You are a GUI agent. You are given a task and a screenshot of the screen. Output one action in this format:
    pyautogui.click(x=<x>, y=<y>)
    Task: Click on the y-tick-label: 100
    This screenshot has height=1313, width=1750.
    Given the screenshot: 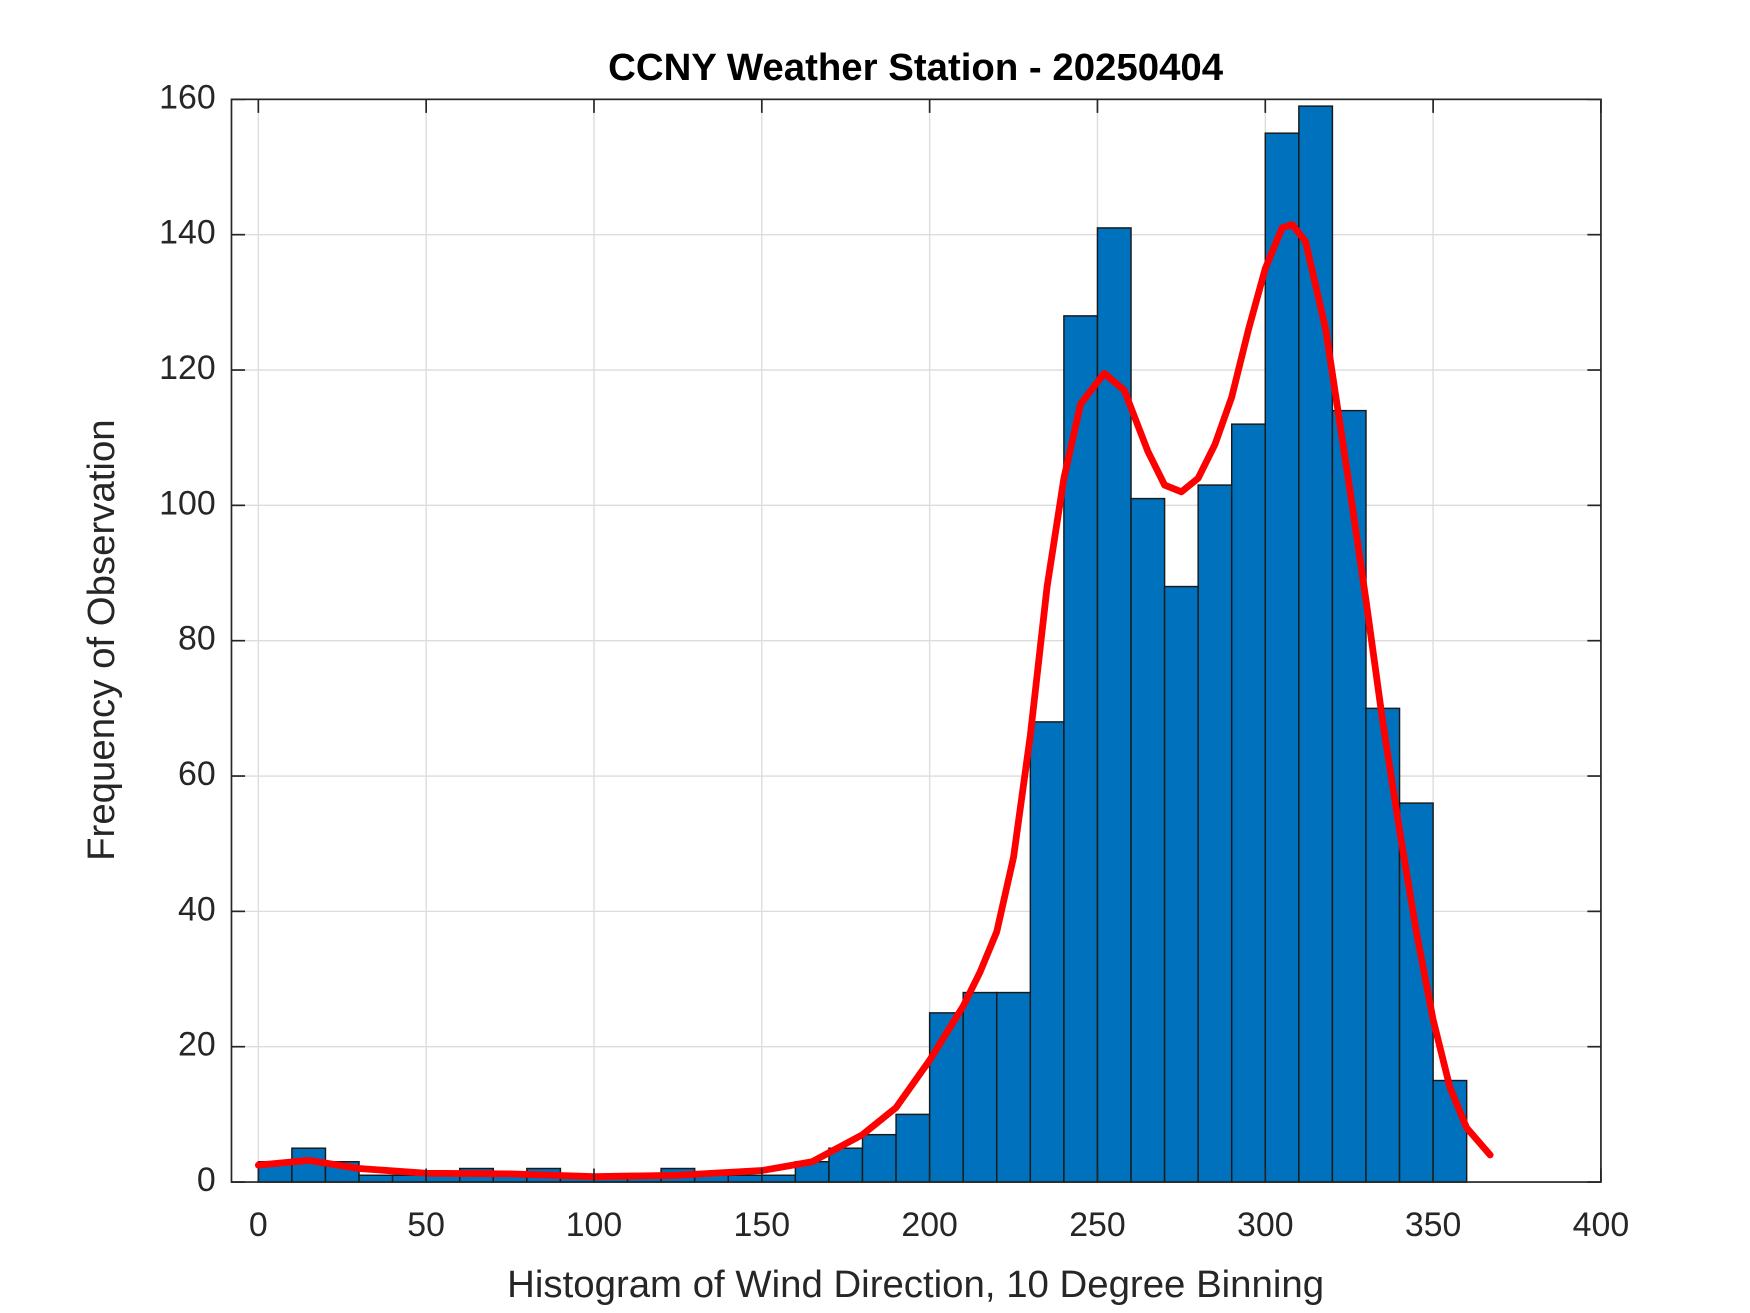 What is the action you would take?
    pyautogui.click(x=187, y=503)
    